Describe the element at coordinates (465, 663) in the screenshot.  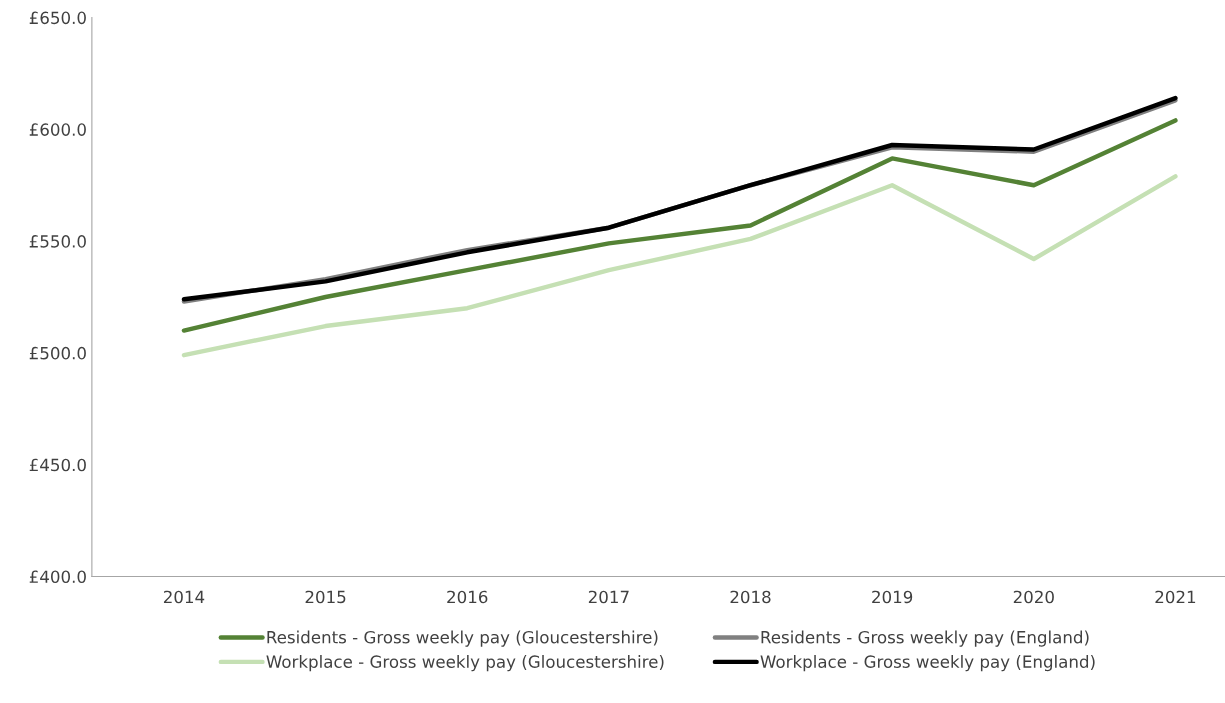
I see `legend-label: Workplace - Gross weekly pay (Gloucestershire)` at that location.